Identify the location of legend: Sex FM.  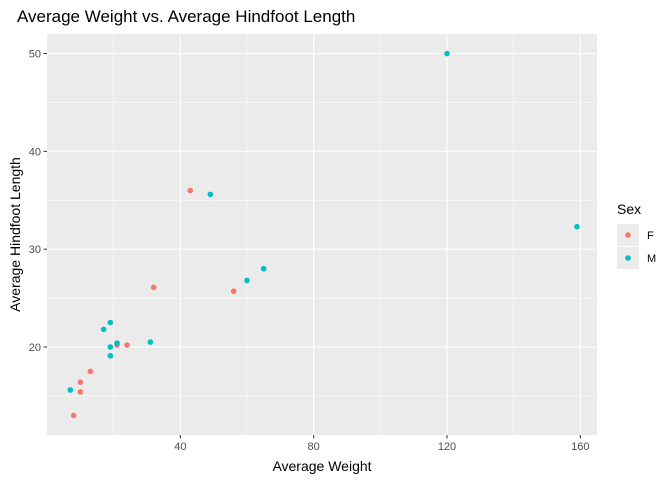
(636, 235).